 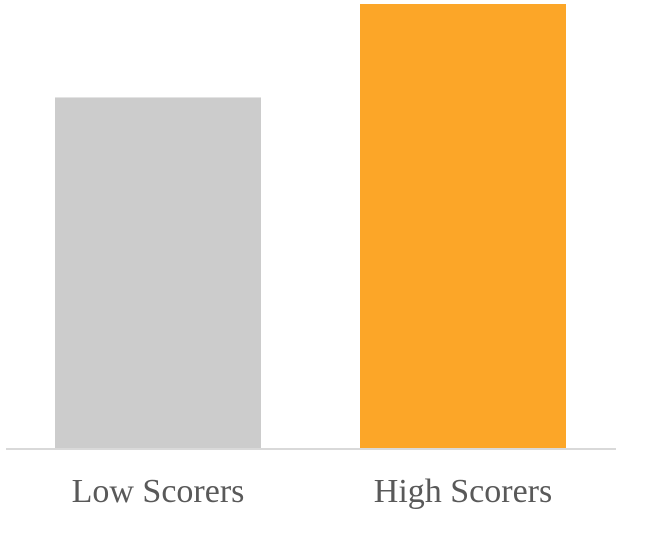 I want to click on category-label-low-scorers: Low Scorers, so click(x=158, y=491).